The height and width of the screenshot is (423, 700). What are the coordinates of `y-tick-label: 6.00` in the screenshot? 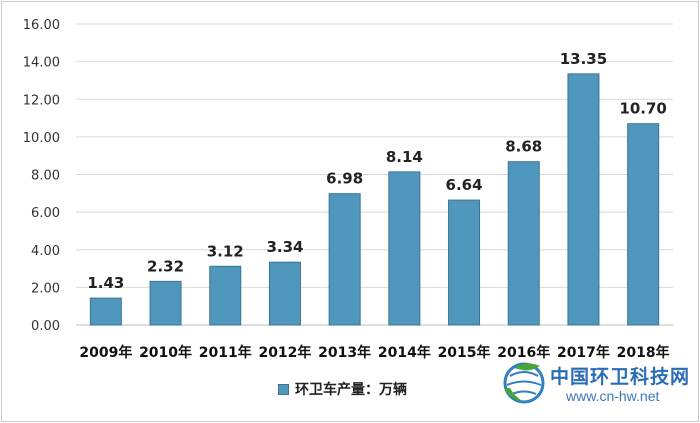 It's located at (45, 213).